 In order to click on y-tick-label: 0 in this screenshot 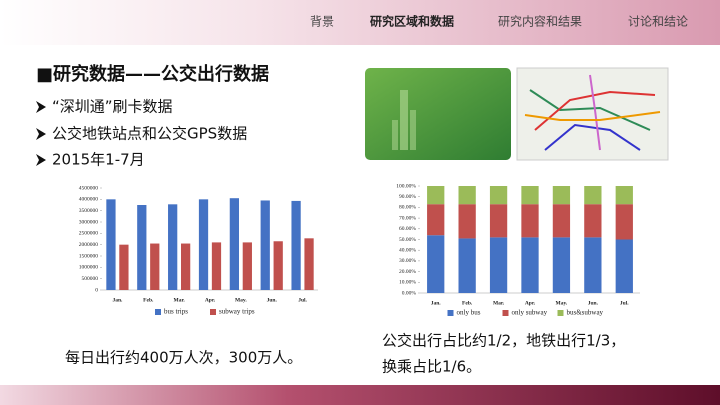, I will do `click(96, 290)`.